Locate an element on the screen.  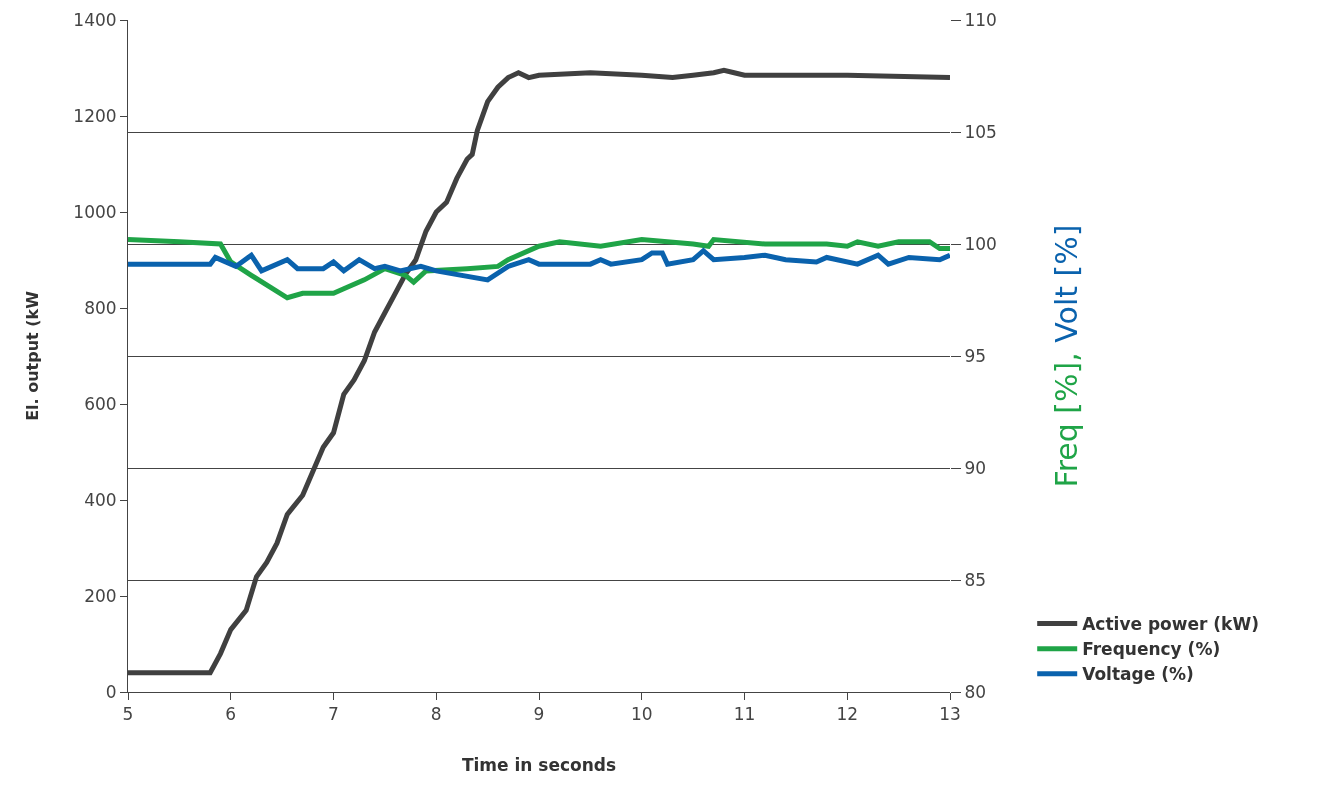
legend-label: Voltage (%) is located at coordinates (1138, 674).